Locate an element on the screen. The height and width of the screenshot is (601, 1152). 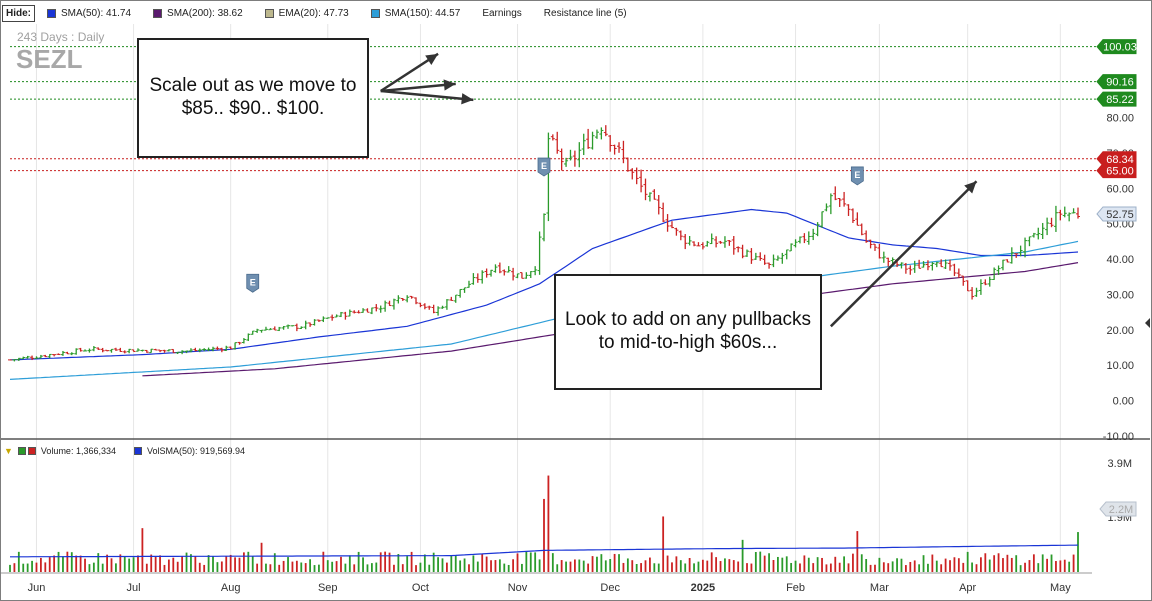
legend-ema20-swatch is located at coordinates (269, 13).